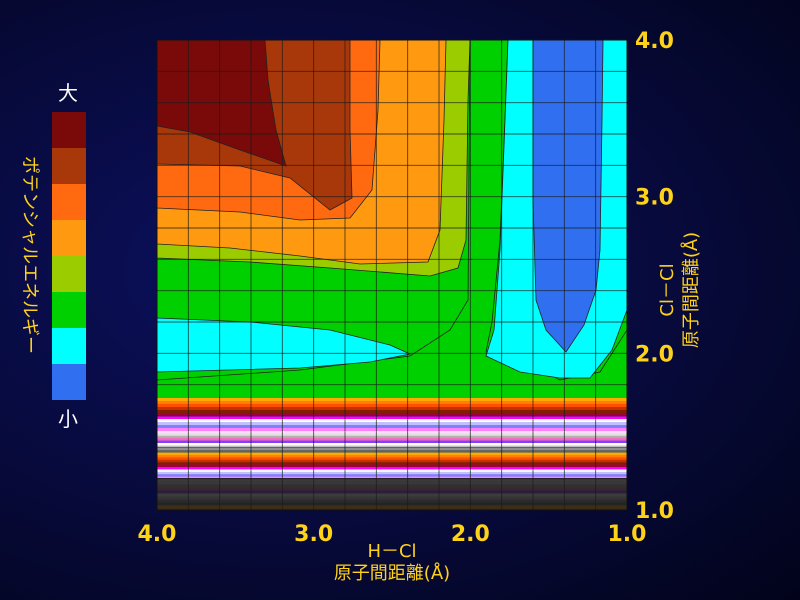 The image size is (800, 600). I want to click on y-axis-title-line2: 原子間距離(Å), so click(691, 290).